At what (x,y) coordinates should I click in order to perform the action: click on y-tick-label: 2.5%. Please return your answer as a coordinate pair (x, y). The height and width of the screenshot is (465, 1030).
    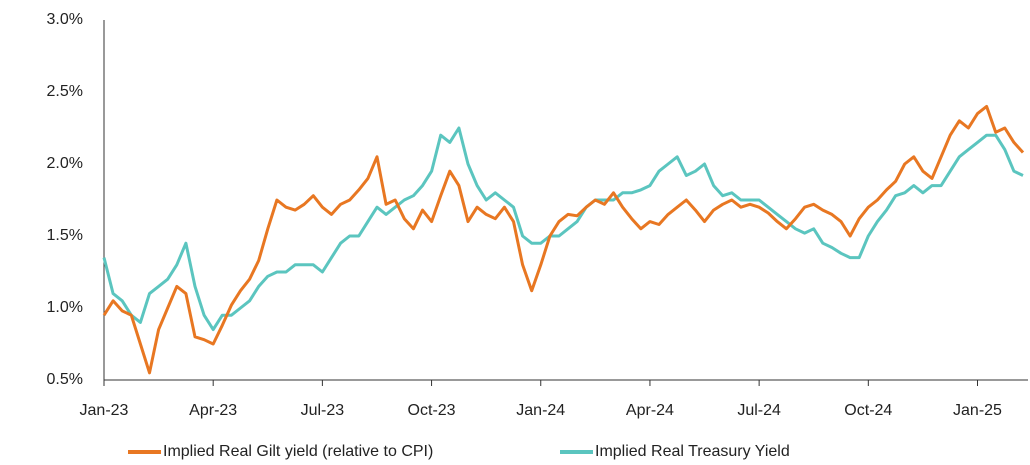
    Looking at the image, I should click on (65, 91).